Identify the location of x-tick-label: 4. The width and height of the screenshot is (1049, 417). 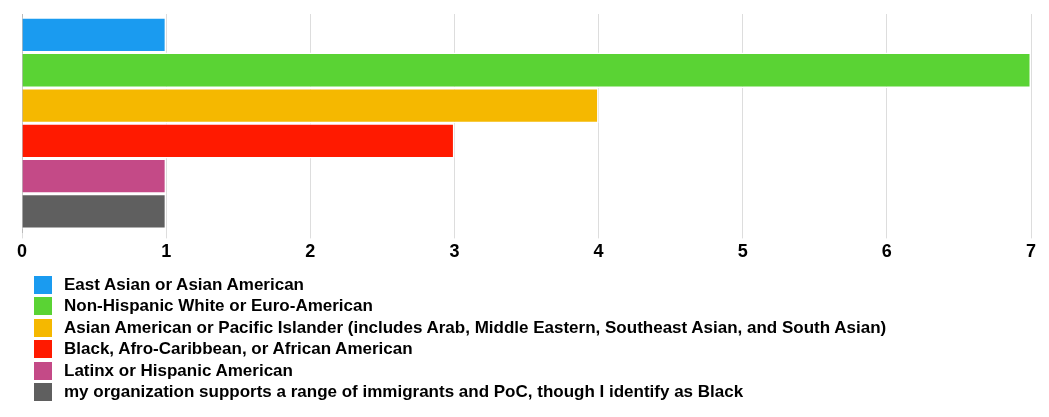
(598, 251).